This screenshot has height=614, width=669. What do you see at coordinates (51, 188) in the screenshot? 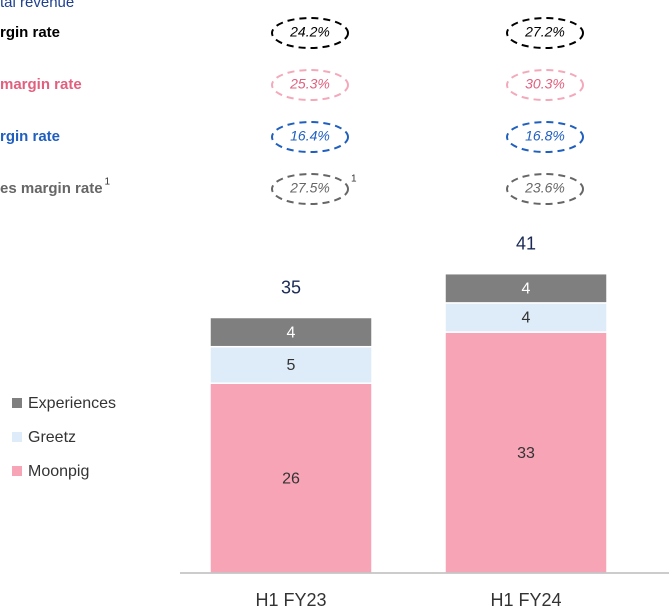
I see `rate-label: es margin rate` at bounding box center [51, 188].